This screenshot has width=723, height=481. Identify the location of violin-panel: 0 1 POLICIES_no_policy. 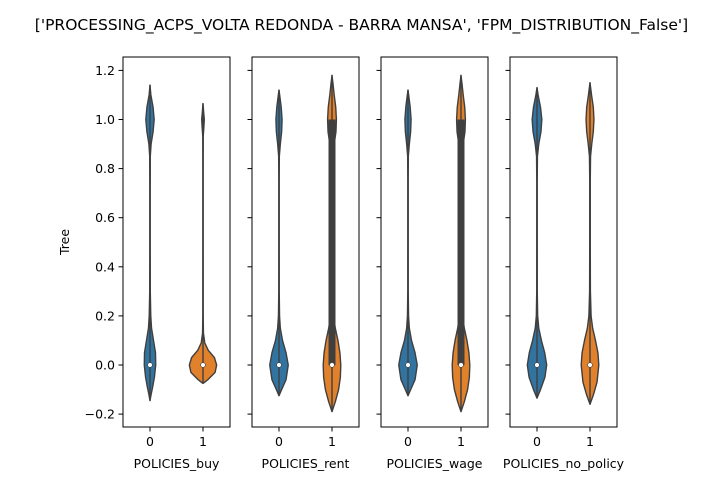
(564, 263).